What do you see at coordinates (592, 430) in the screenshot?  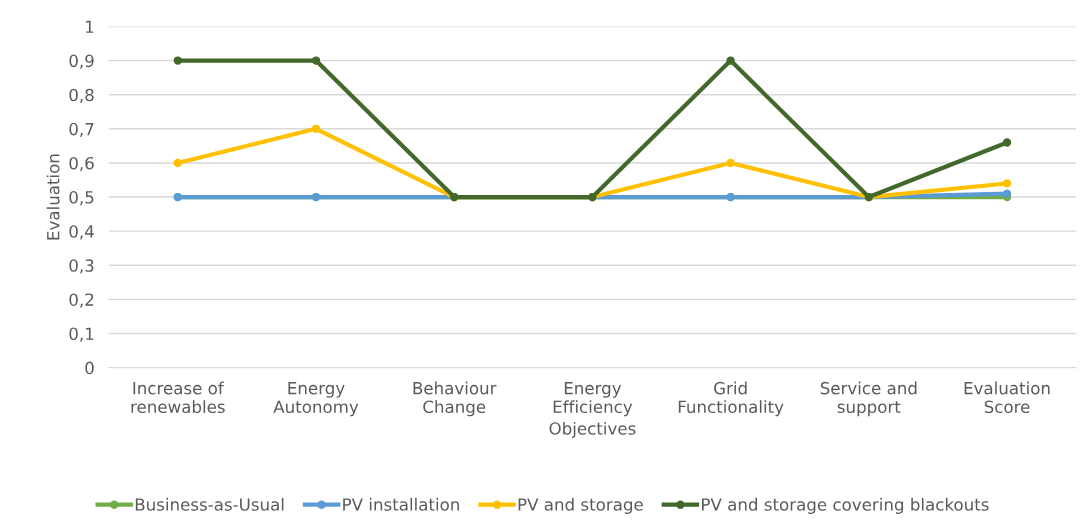 I see `x-axis-title: Objectives` at bounding box center [592, 430].